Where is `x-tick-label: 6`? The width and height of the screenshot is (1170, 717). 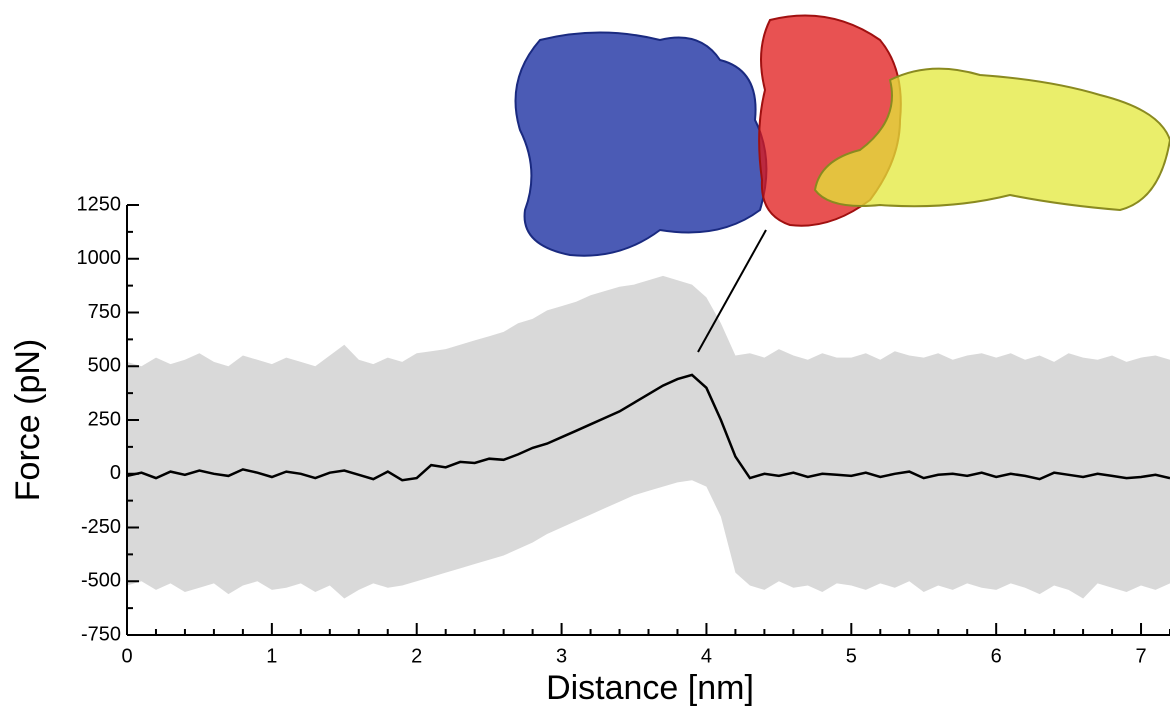
x-tick-label: 6 is located at coordinates (996, 656).